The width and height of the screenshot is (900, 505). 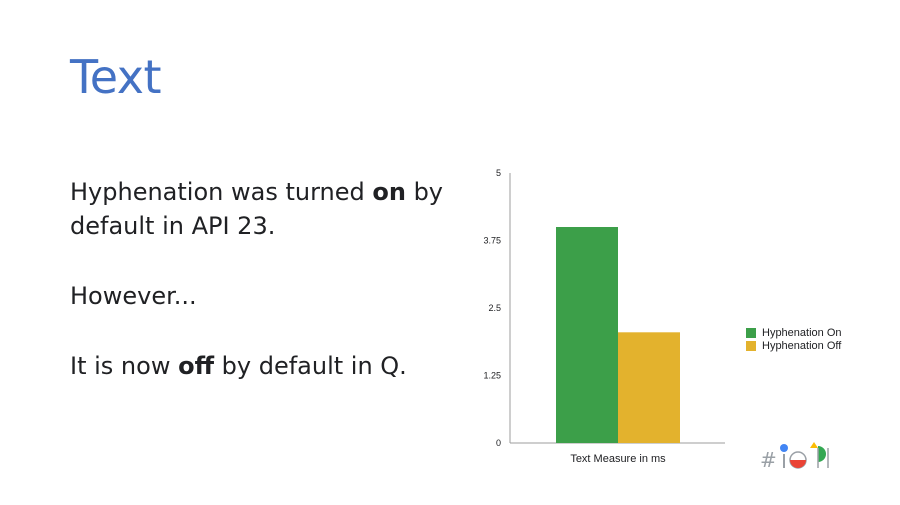 What do you see at coordinates (498, 443) in the screenshot?
I see `y-tick-label-0: 0` at bounding box center [498, 443].